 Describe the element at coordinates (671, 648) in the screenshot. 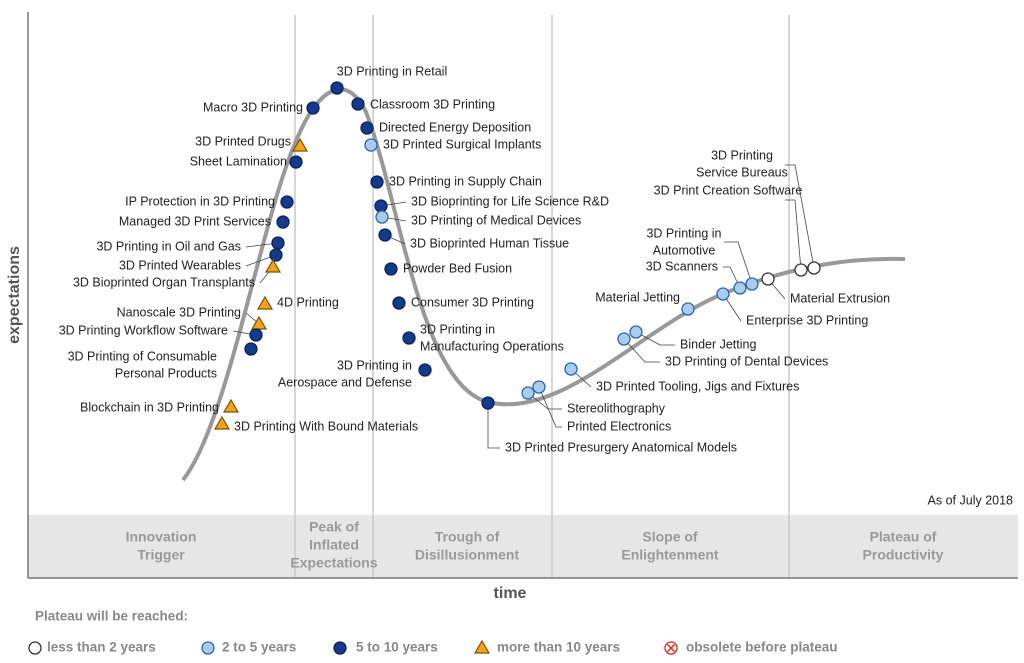

I see `legend-symbol-x` at that location.